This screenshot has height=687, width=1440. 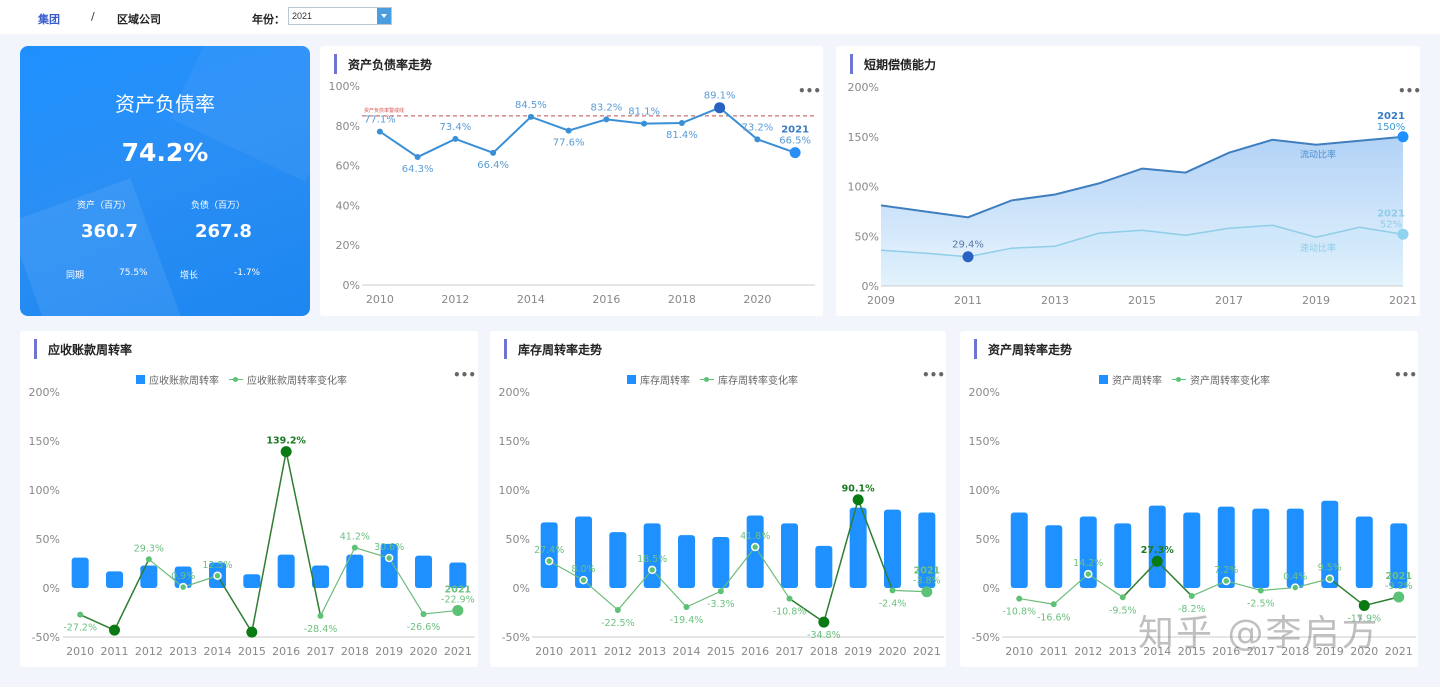 What do you see at coordinates (1399, 586) in the screenshot?
I see `svg-text: -9.2%` at bounding box center [1399, 586].